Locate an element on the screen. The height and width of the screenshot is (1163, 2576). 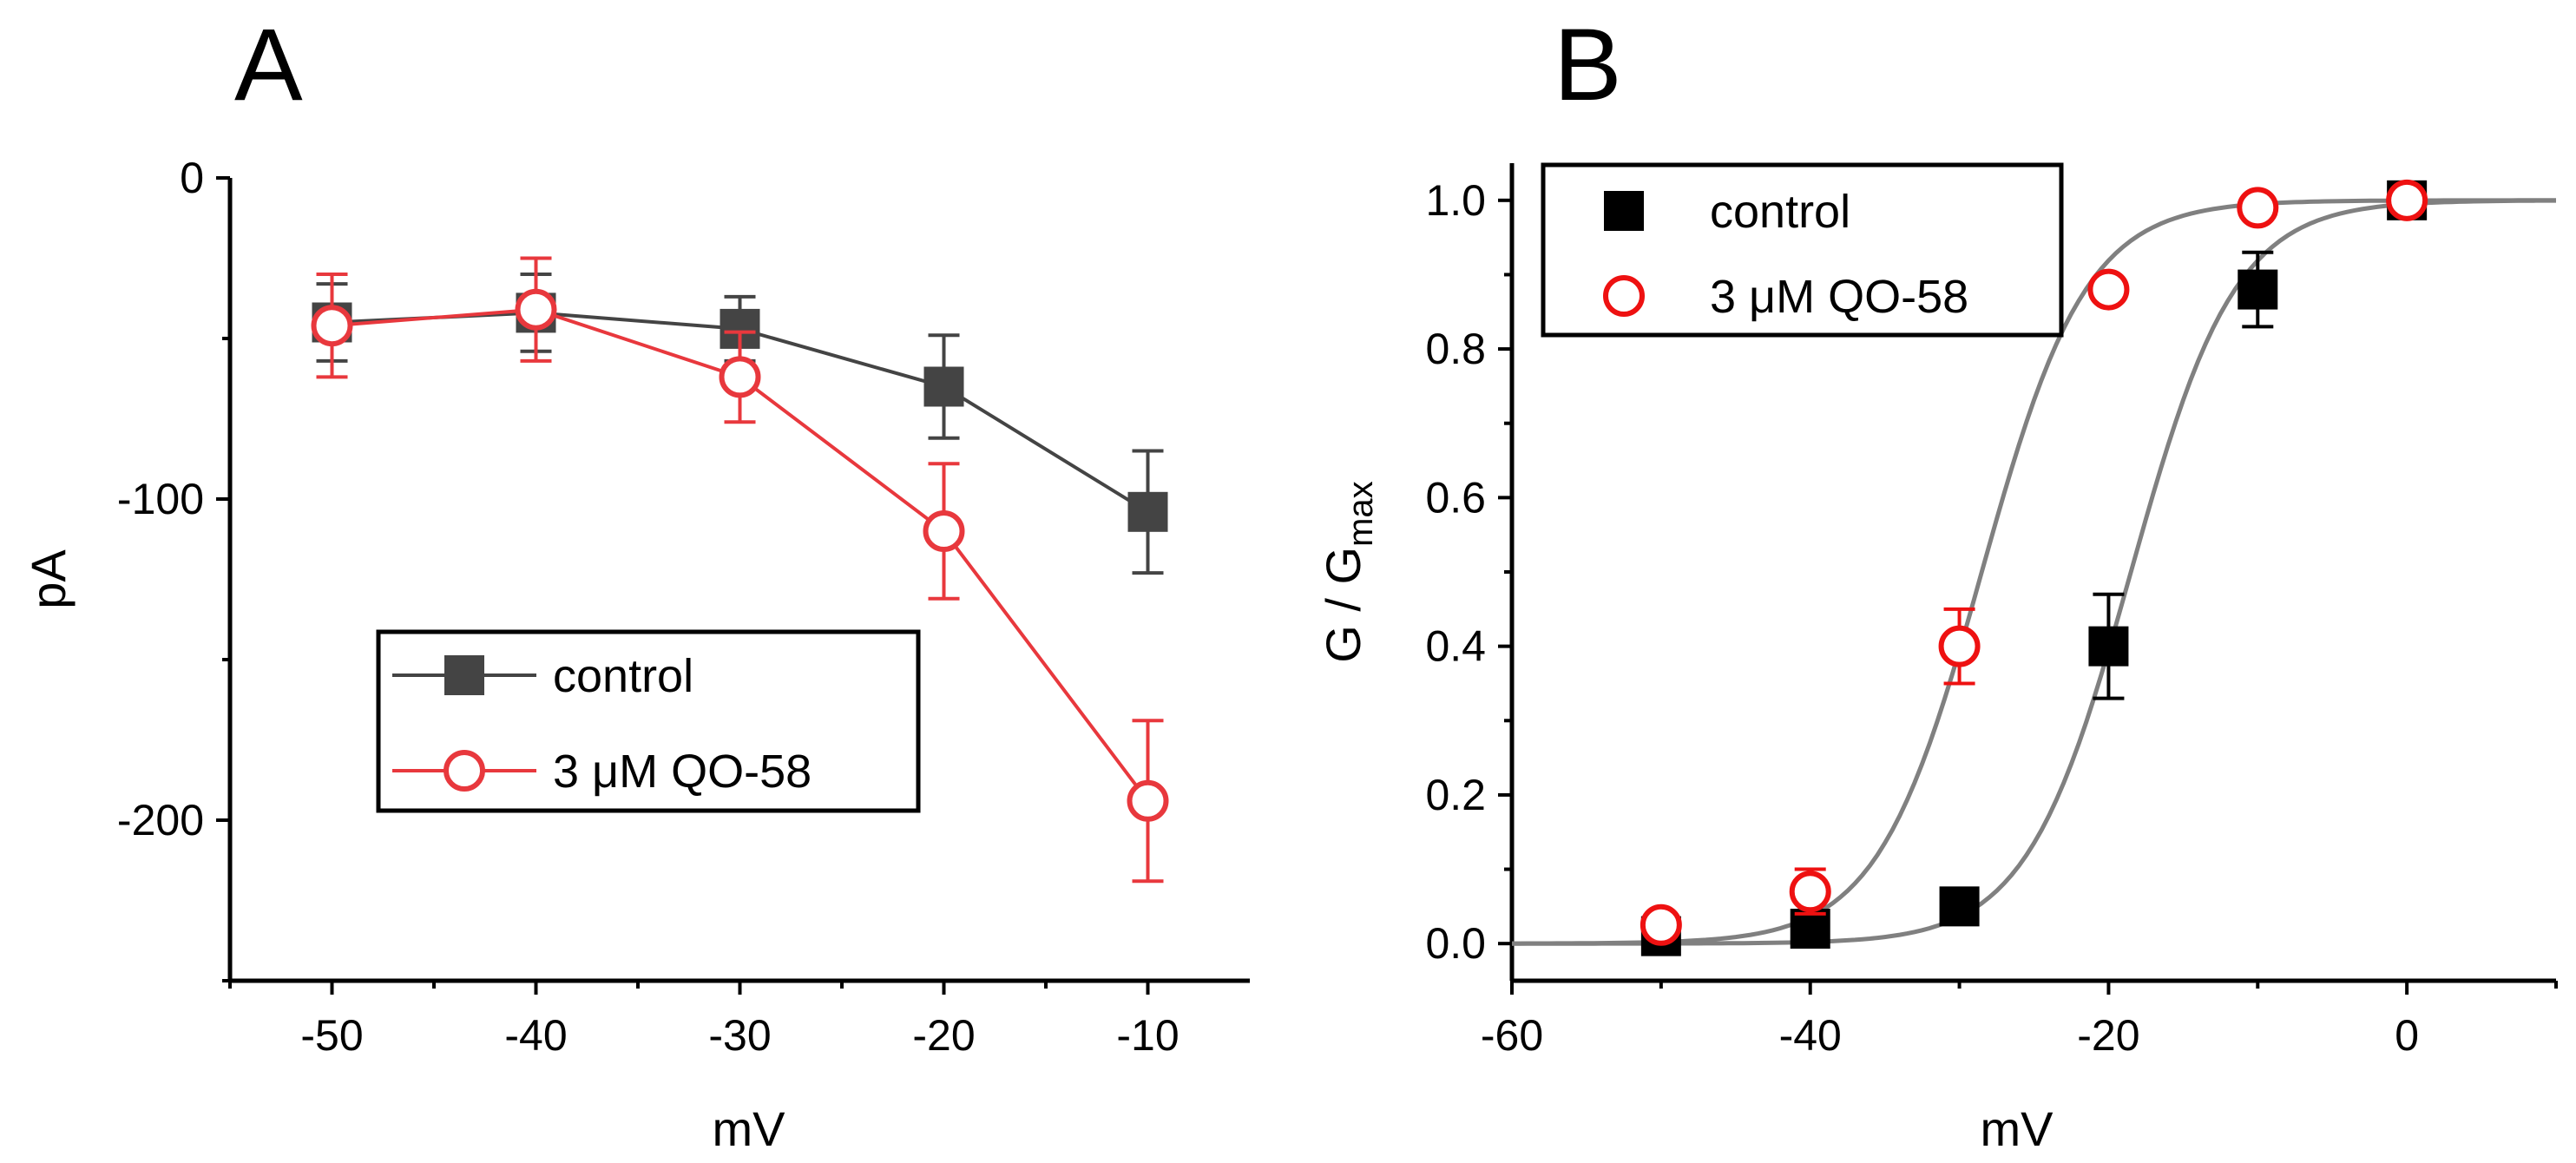
x-tick-label: 0 is located at coordinates (2407, 1036).